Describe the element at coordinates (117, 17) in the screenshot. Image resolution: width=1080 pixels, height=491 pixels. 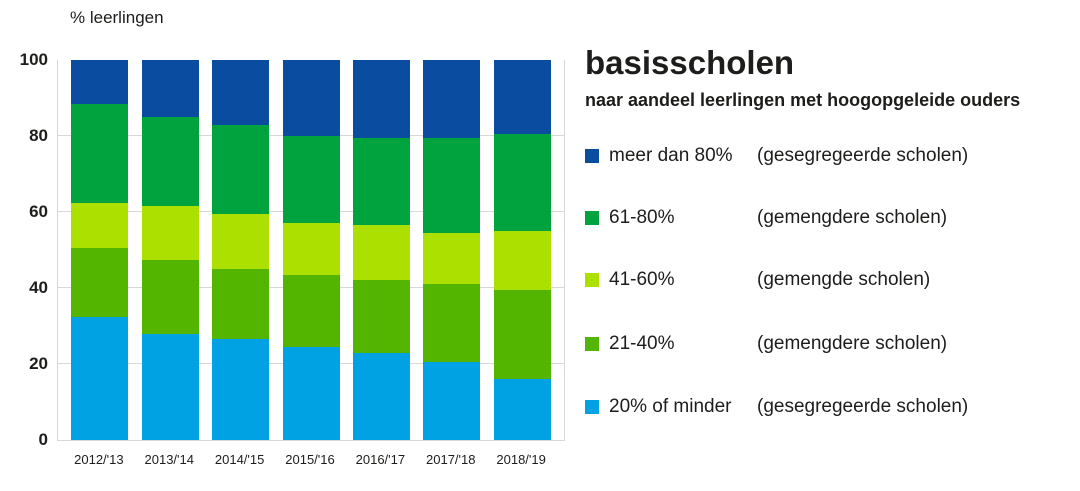
I see `y-axis-title: % leerlingen` at that location.